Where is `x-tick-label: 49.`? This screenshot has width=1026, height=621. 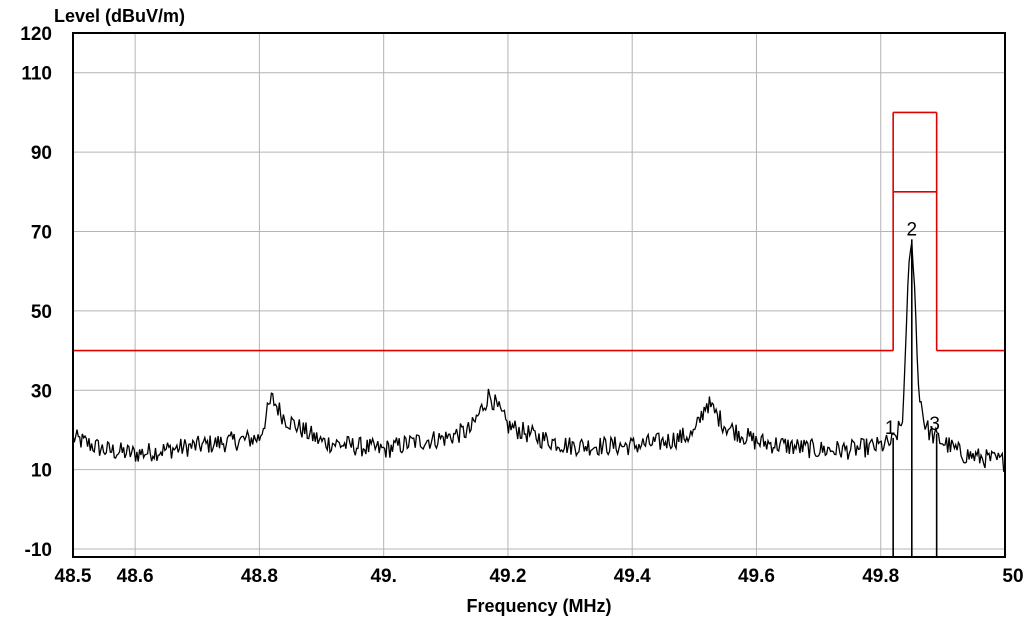 x-tick-label: 49. is located at coordinates (383, 576).